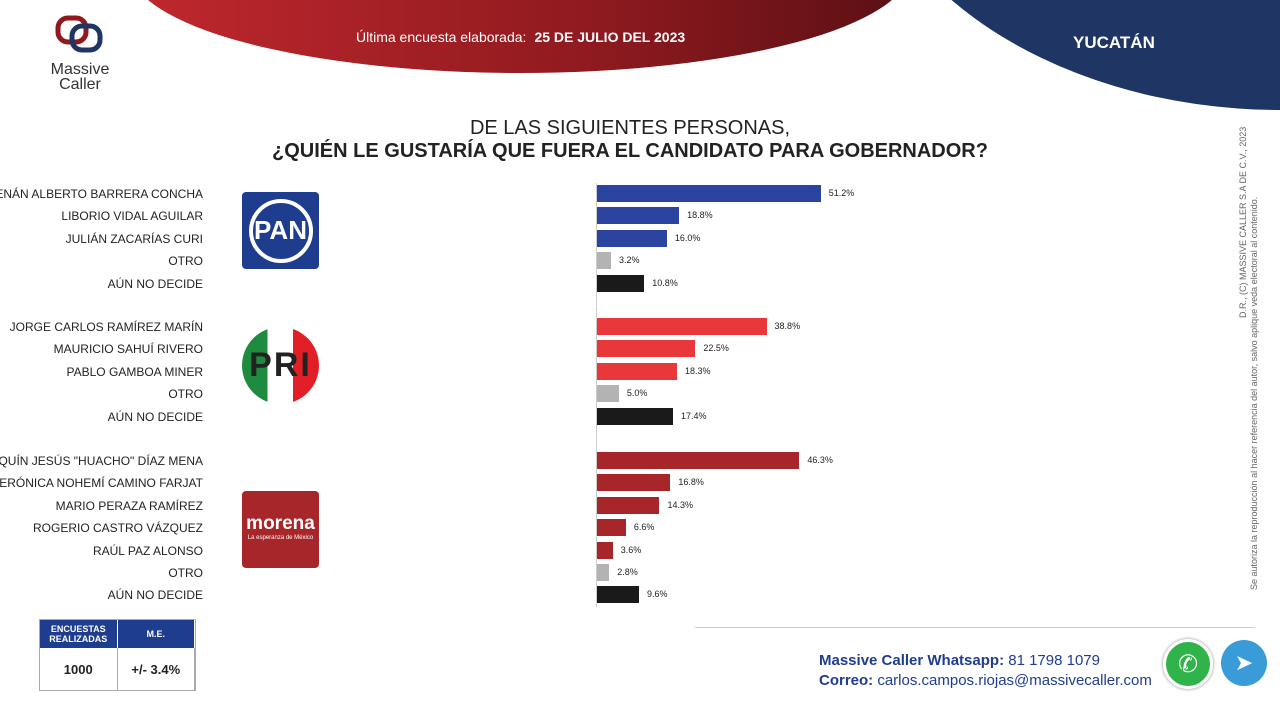  What do you see at coordinates (80, 84) in the screenshot?
I see `logo-line2: Caller` at bounding box center [80, 84].